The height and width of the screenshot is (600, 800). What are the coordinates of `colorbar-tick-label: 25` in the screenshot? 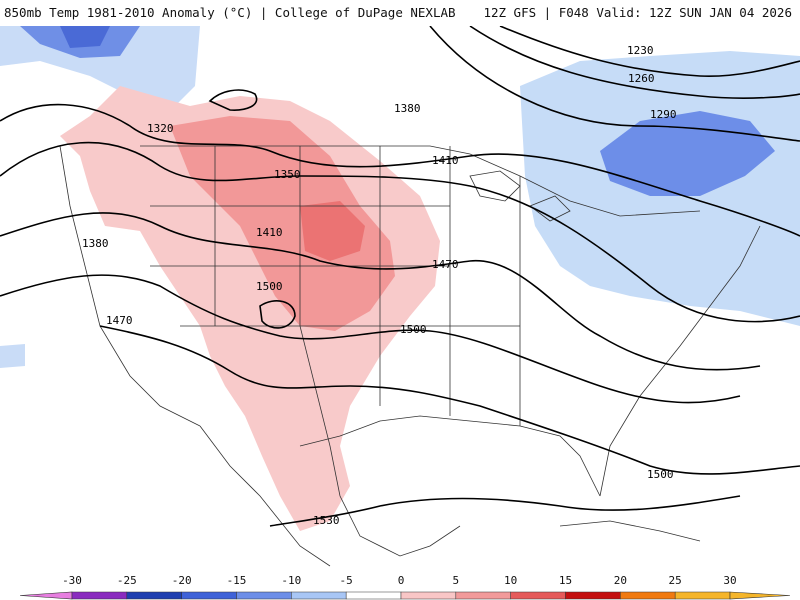 It's located at (675, 580).